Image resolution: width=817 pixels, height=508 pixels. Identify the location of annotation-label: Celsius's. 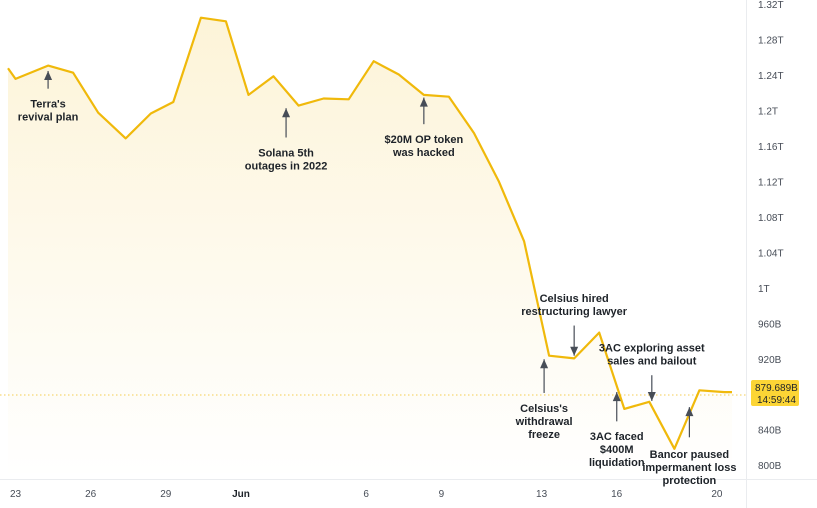
(544, 409).